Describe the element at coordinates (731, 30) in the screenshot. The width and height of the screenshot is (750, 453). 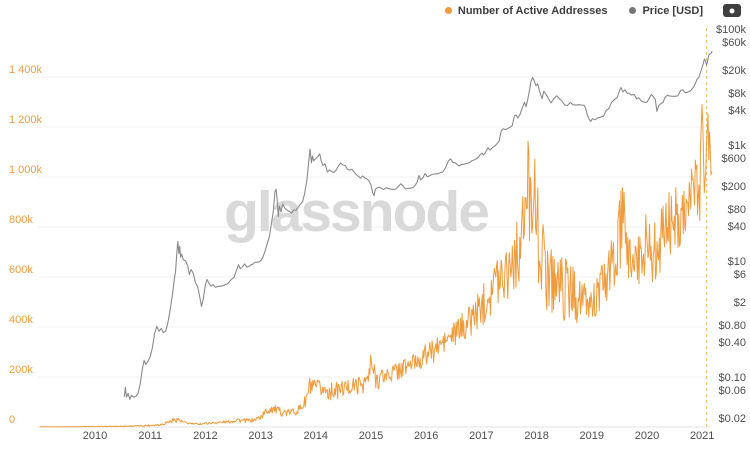
I see `right-axis-tick: $100k` at that location.